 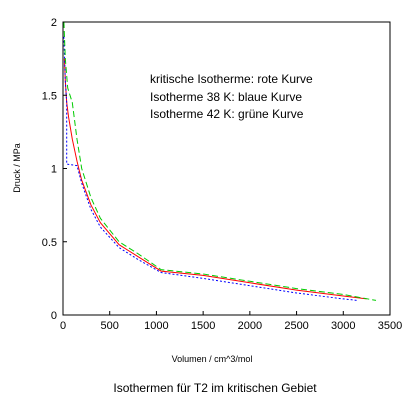 What do you see at coordinates (343, 326) in the screenshot?
I see `x-tick-label: 3000` at bounding box center [343, 326].